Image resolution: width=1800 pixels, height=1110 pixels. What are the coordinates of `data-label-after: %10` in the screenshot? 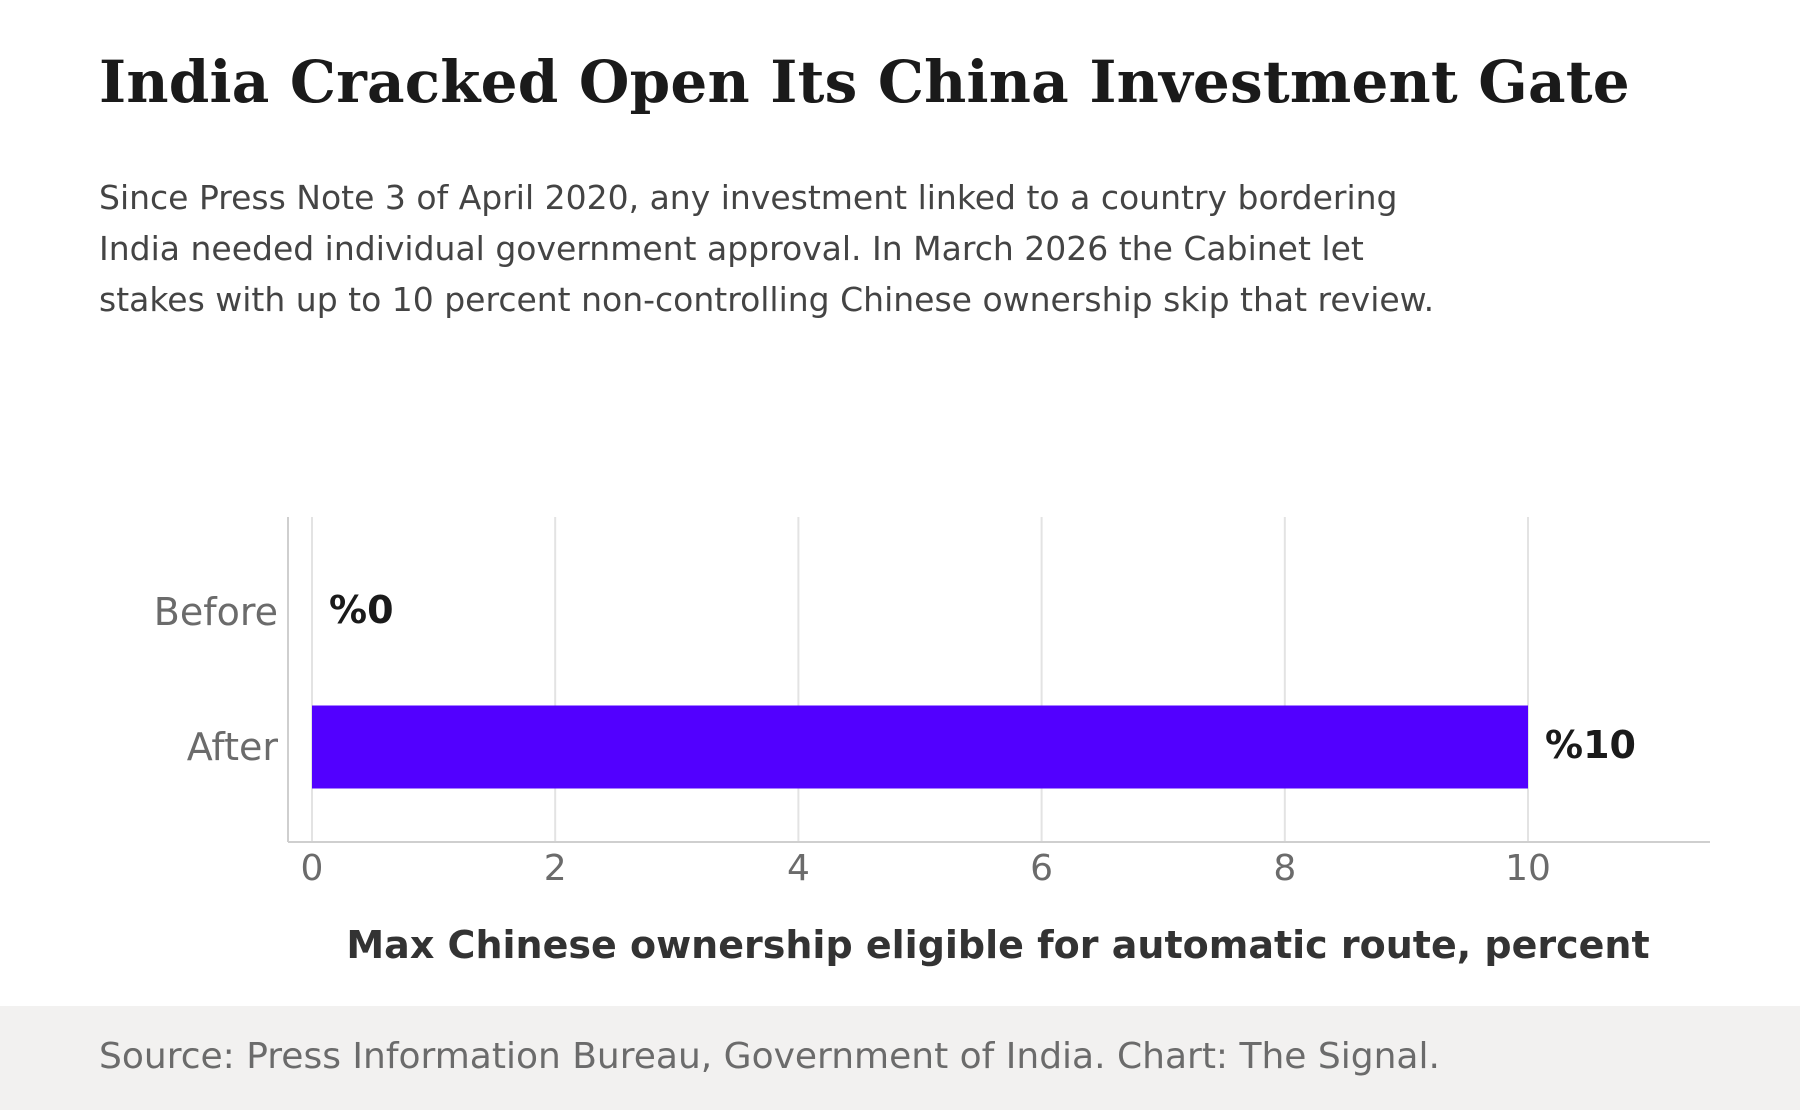 It's located at (1590, 745).